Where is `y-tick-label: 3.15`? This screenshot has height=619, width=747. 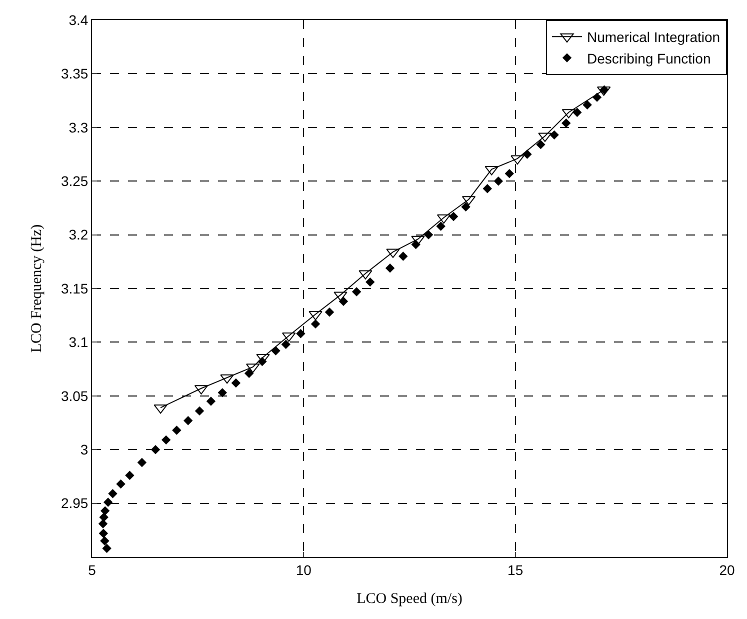
y-tick-label: 3.15 is located at coordinates (74, 288).